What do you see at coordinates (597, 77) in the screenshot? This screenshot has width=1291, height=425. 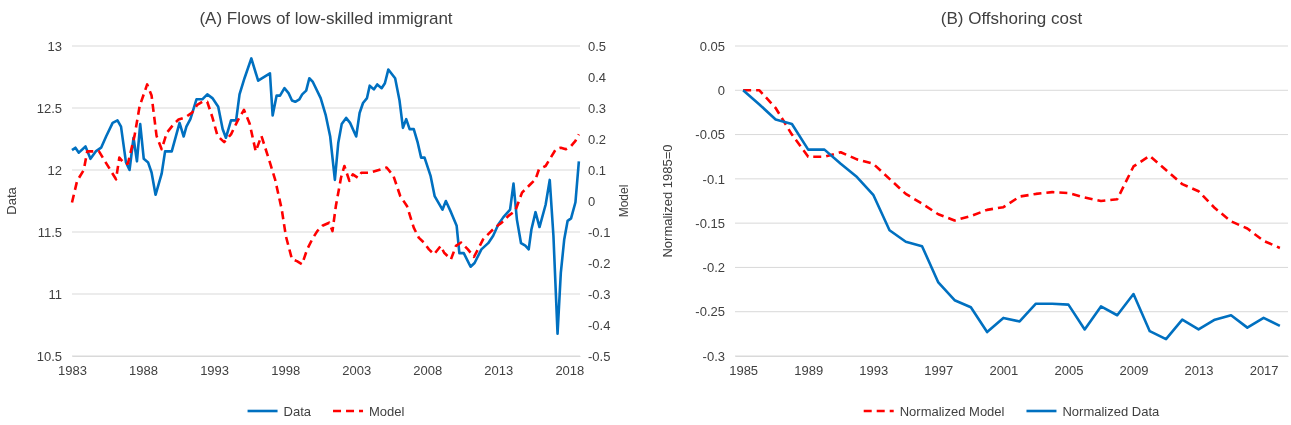 I see `y2-tick-label: 0.4` at bounding box center [597, 77].